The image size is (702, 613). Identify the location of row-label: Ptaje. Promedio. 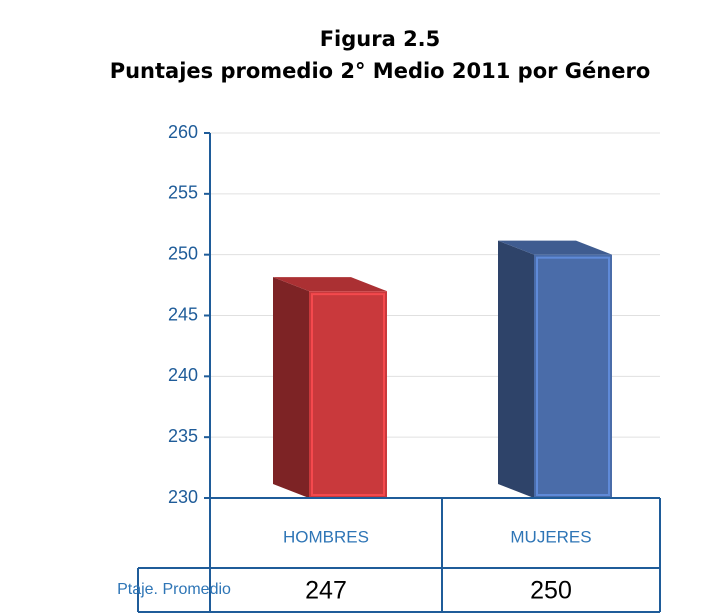
(174, 589).